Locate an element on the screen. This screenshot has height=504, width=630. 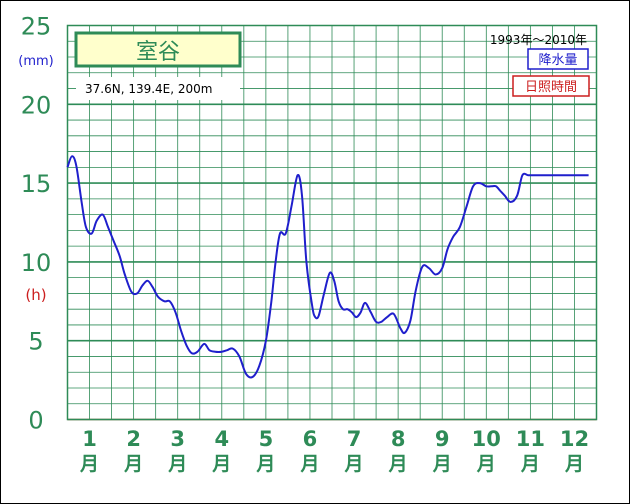
location-backdrop is located at coordinates (158, 88).